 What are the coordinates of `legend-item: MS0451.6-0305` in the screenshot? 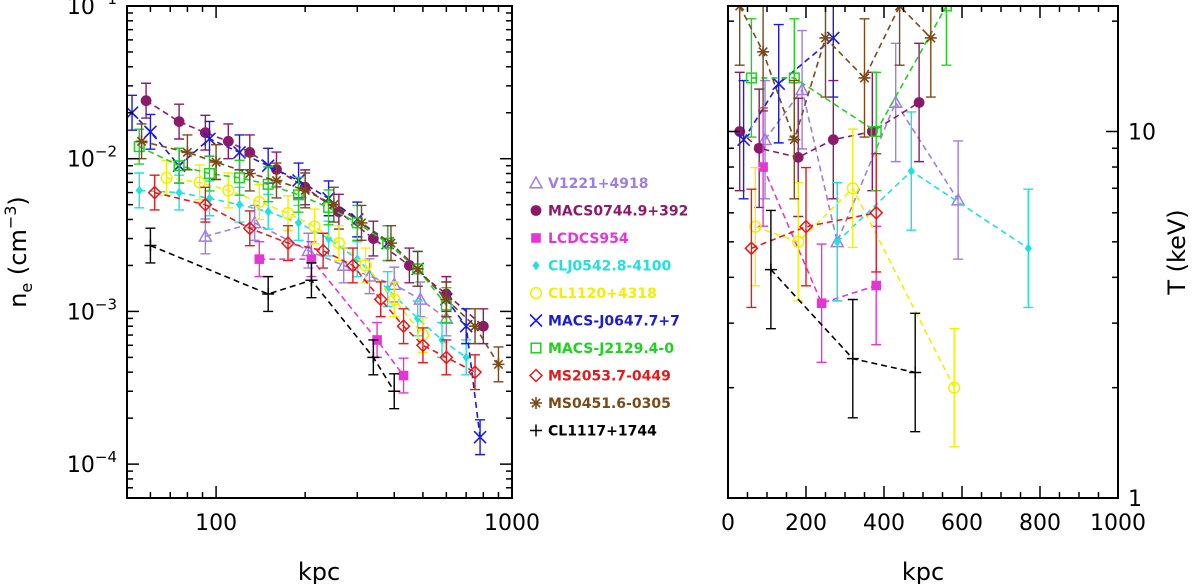 It's located at (600, 404).